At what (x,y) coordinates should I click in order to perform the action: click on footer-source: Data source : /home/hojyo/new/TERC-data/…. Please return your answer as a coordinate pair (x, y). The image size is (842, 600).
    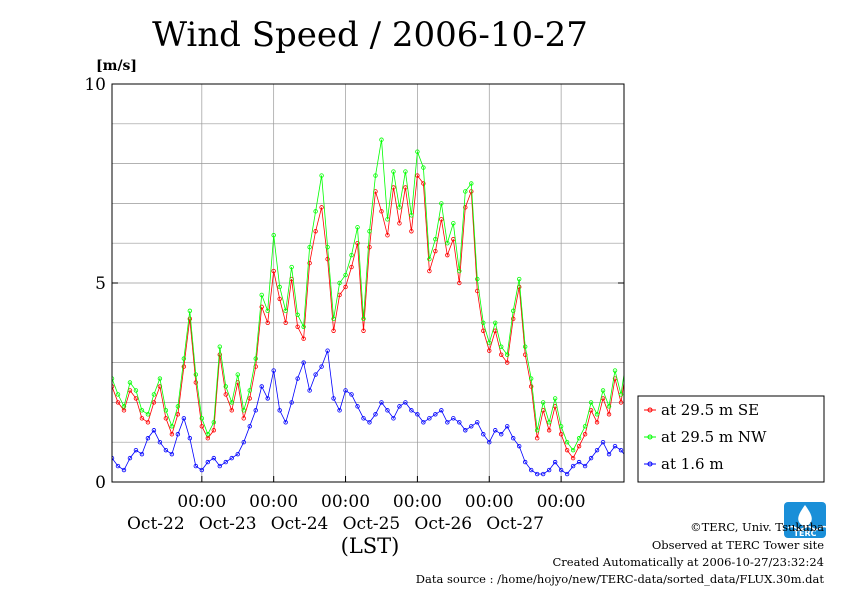
    Looking at the image, I should click on (620, 579).